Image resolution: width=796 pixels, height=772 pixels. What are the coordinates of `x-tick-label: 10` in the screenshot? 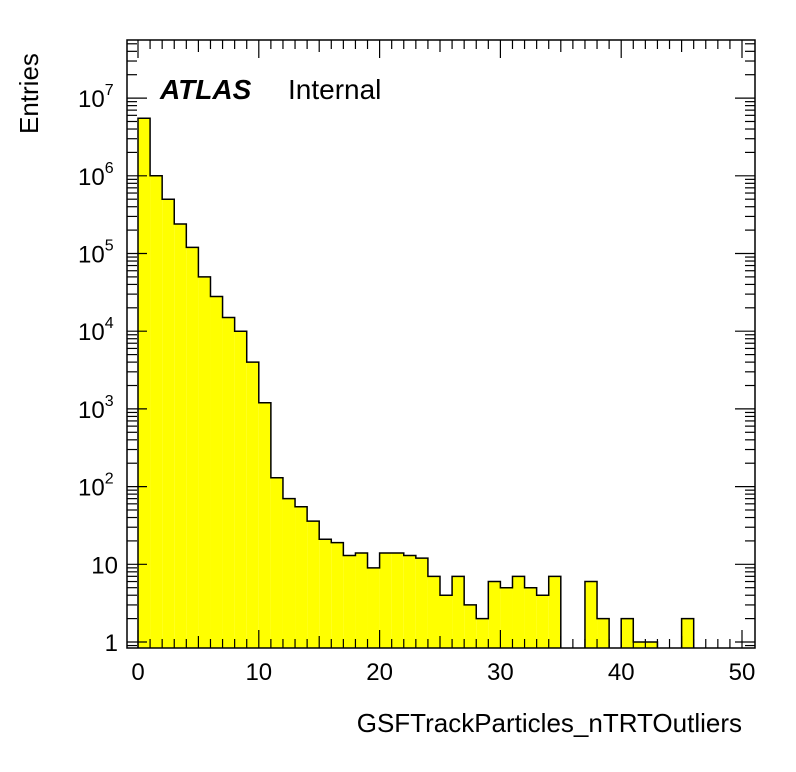 It's located at (258, 672).